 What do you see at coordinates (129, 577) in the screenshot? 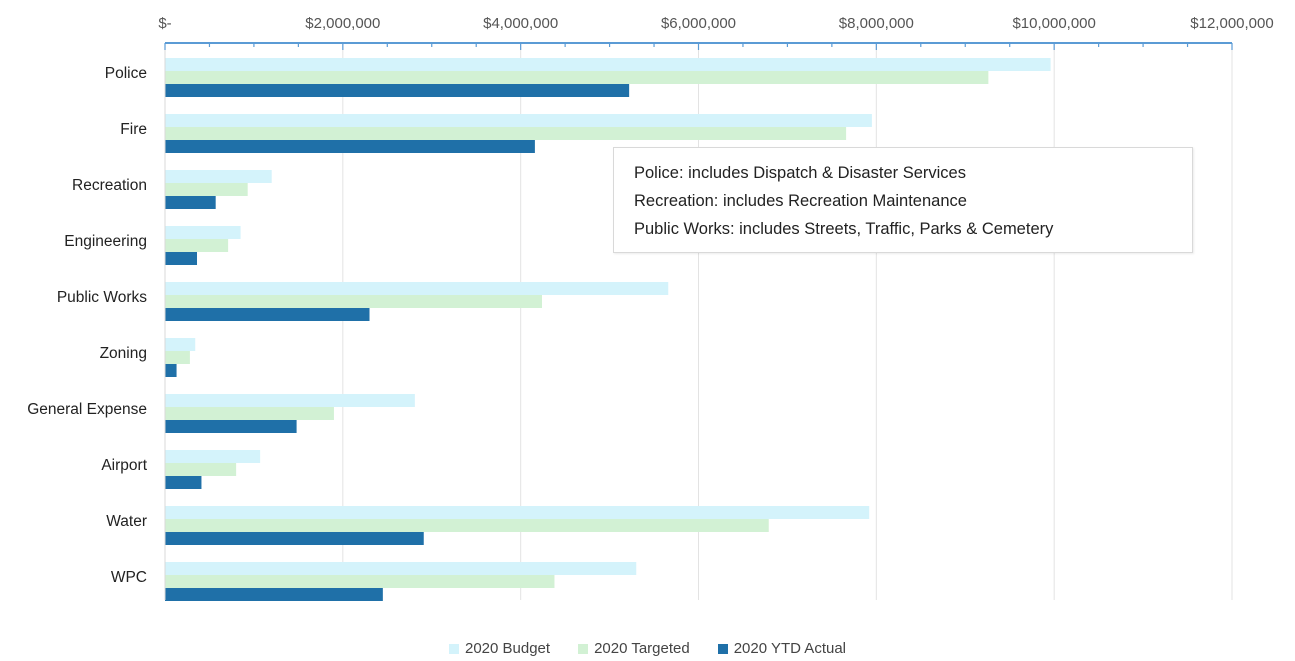
I see `category-label: WPC` at bounding box center [129, 577].